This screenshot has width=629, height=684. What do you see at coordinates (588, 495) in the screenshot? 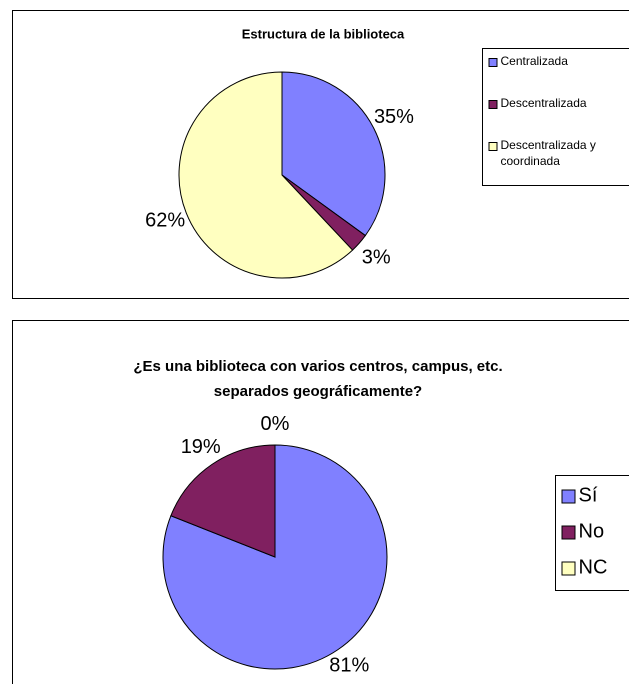
I see `legend-label: Sí` at bounding box center [588, 495].